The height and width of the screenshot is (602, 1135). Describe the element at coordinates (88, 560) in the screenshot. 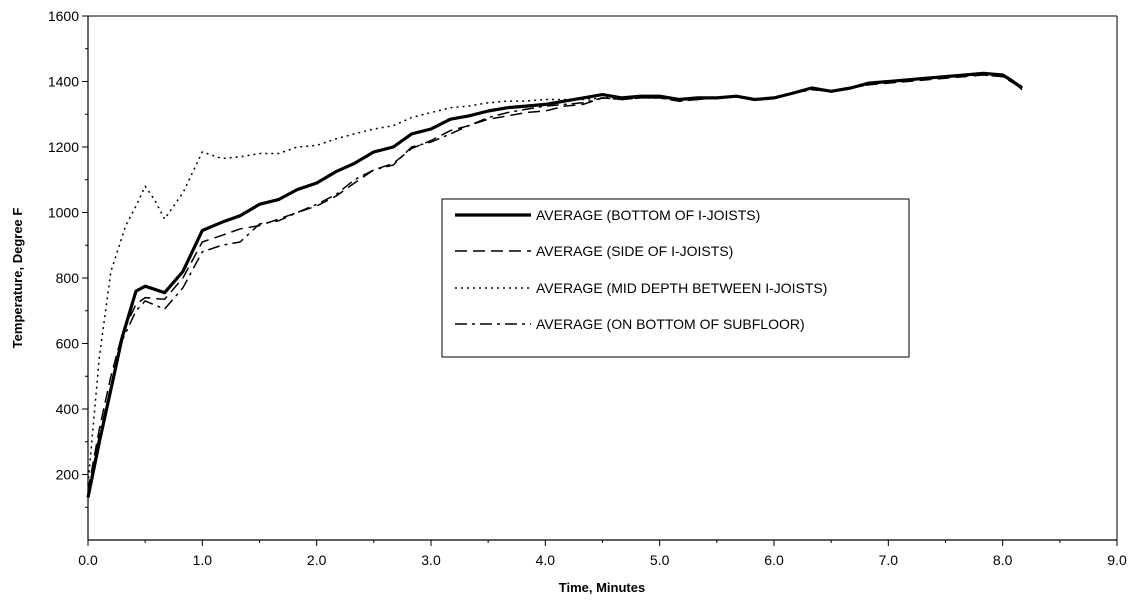

I see `x-tick-label: 0.0` at that location.